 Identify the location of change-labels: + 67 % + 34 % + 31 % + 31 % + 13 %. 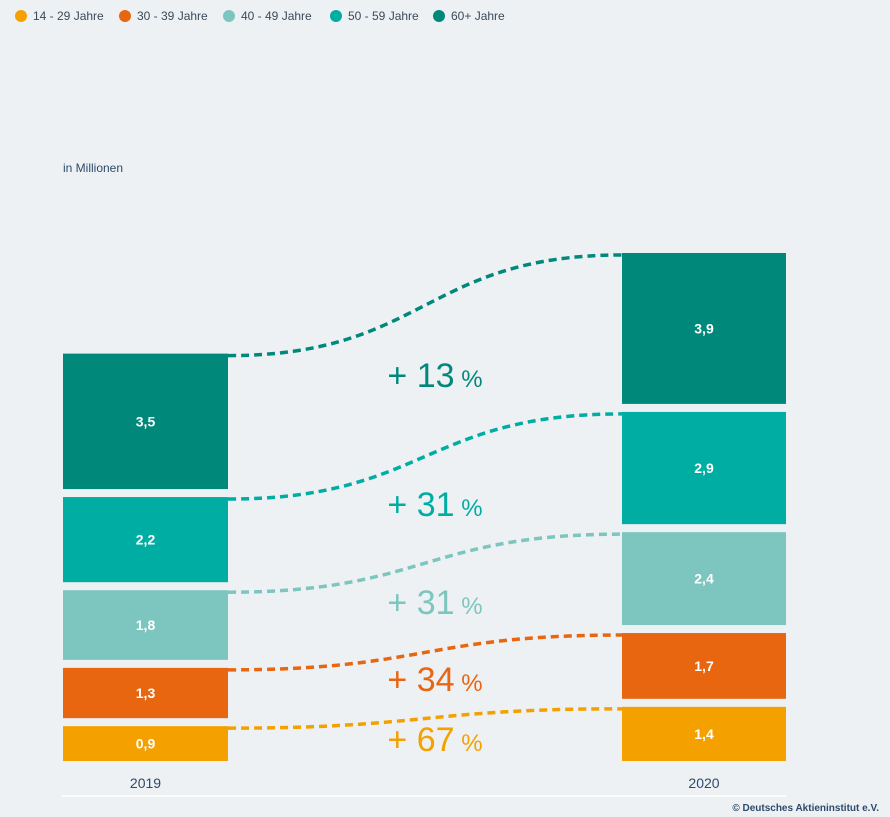
(434, 558).